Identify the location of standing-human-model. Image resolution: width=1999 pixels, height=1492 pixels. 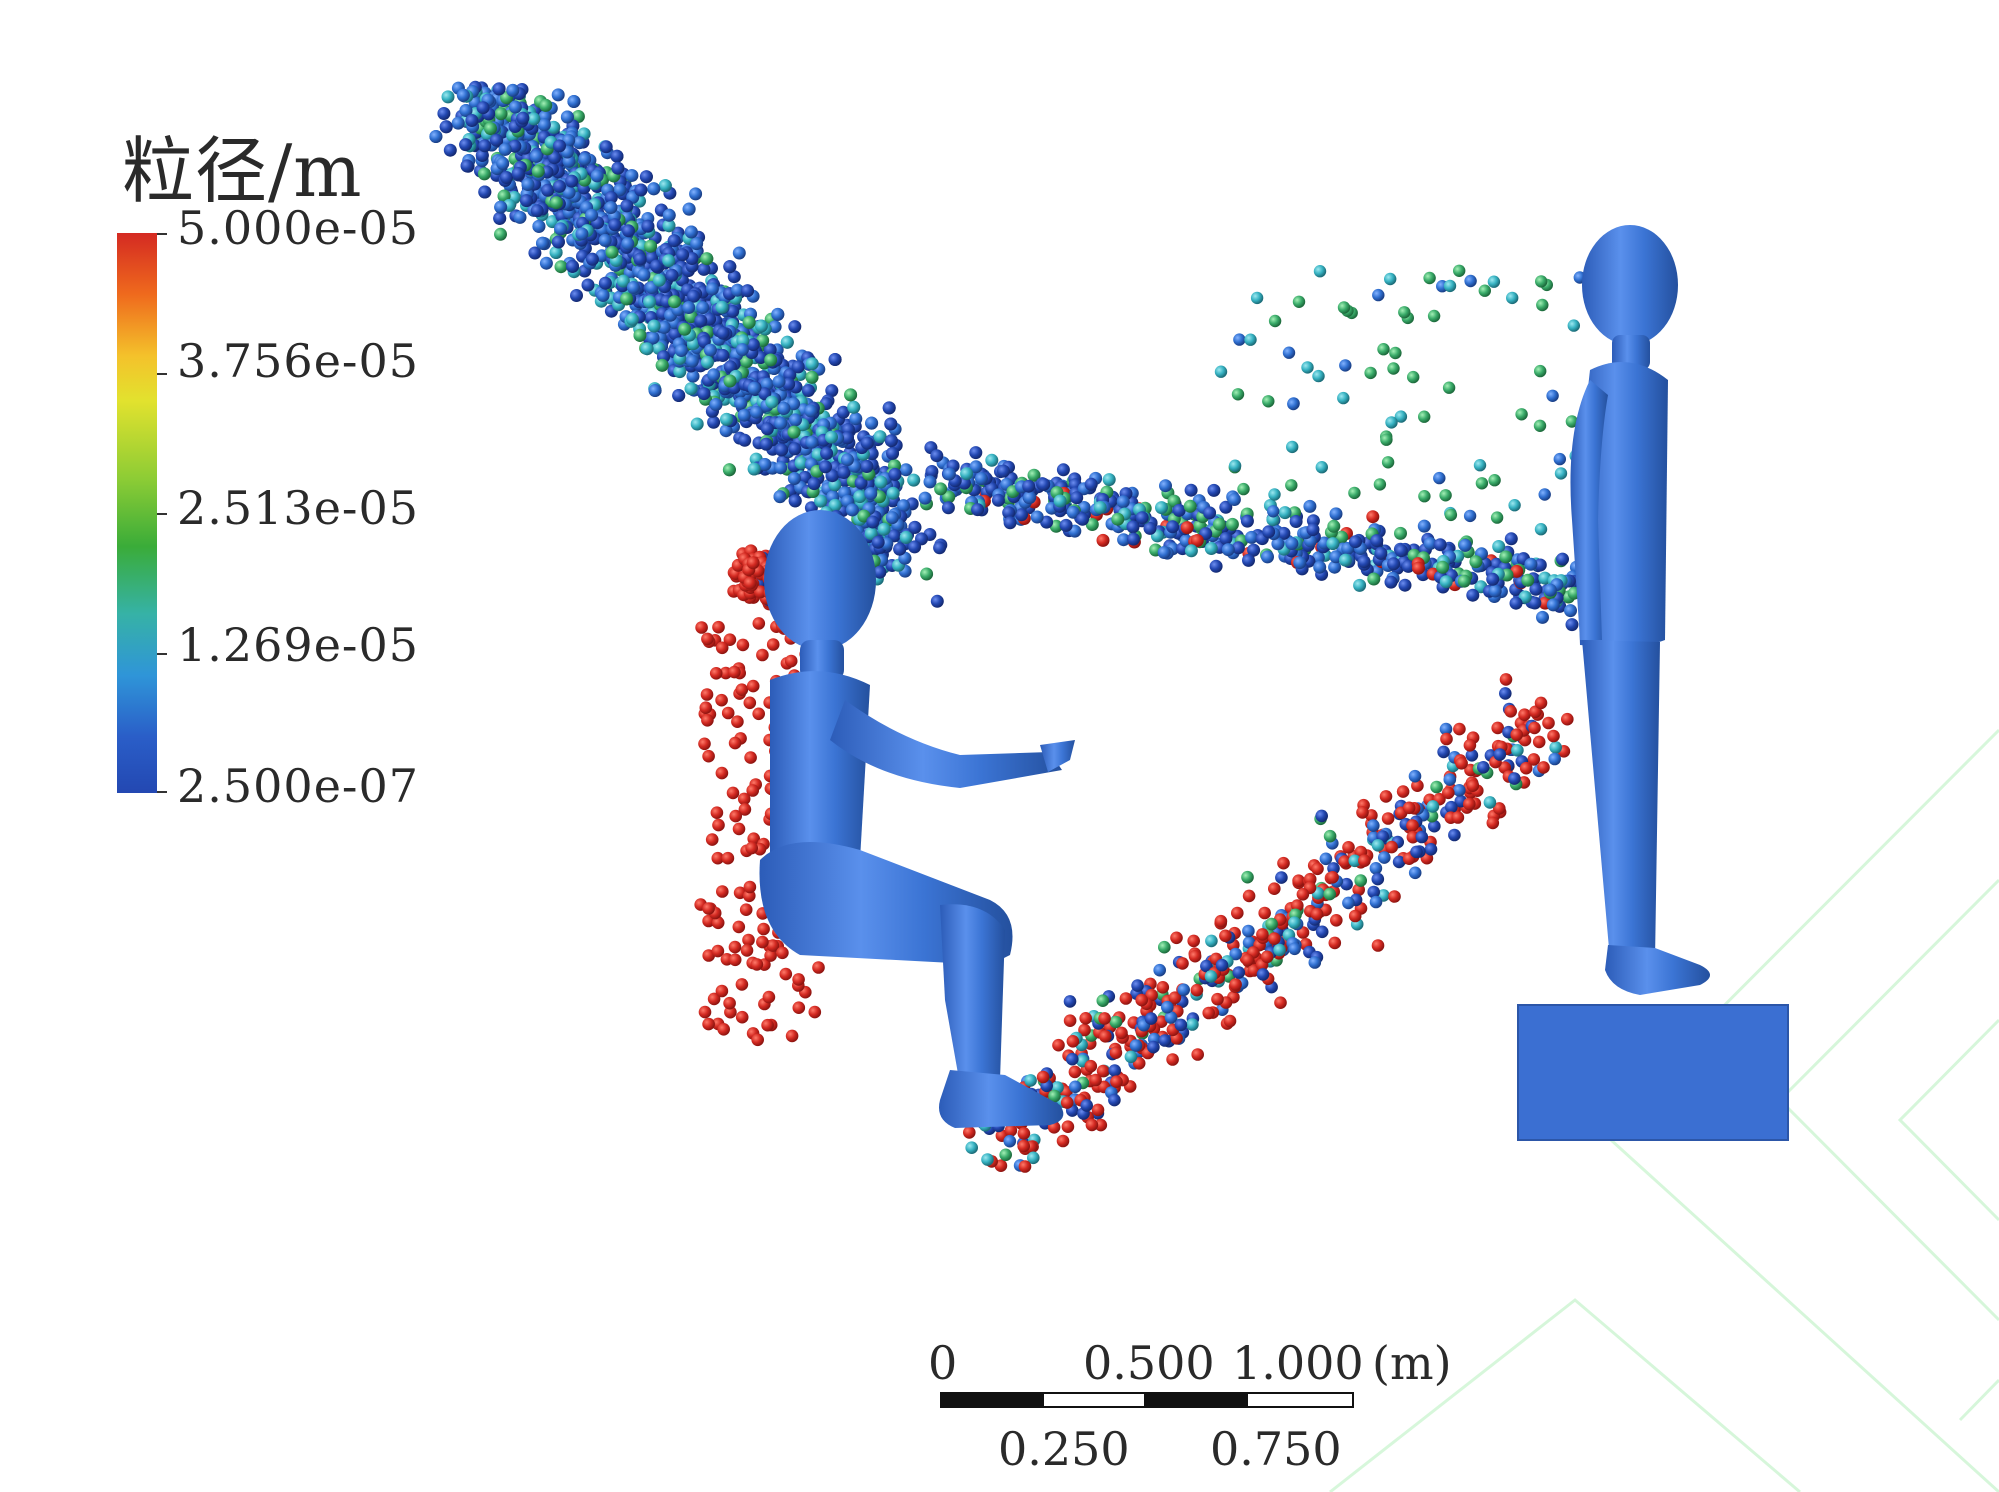
(1640, 610).